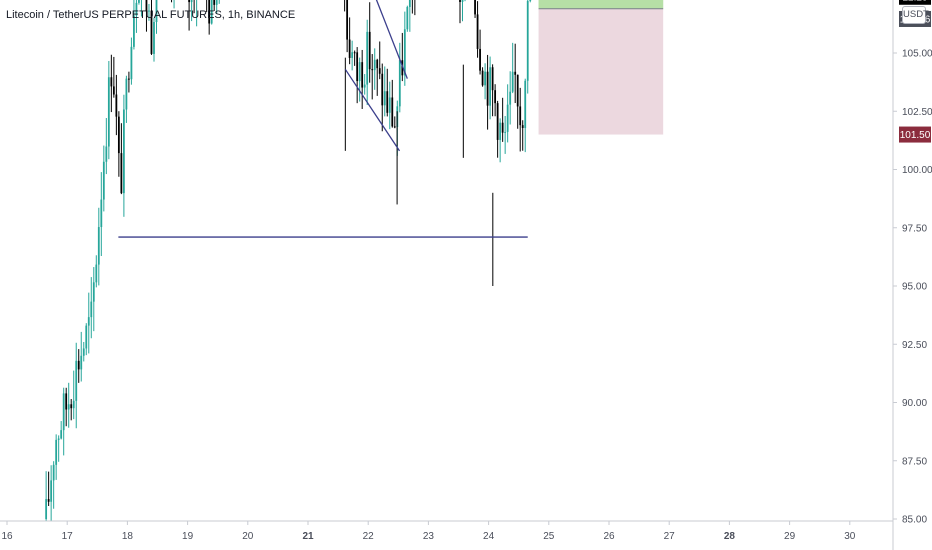 Image resolution: width=932 pixels, height=550 pixels. What do you see at coordinates (917, 112) in the screenshot?
I see `price-tick-label: 102.50` at bounding box center [917, 112].